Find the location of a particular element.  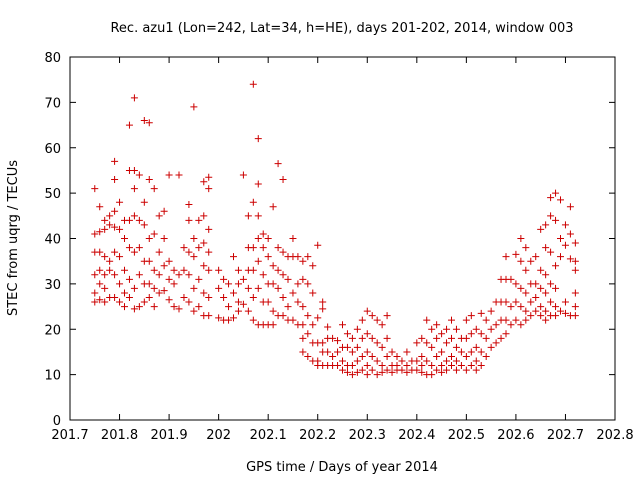

y-tick-label: 30 is located at coordinates (52, 285).